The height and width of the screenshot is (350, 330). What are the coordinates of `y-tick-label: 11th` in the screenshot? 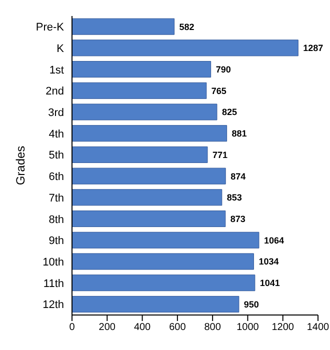 It's located at (53, 284).